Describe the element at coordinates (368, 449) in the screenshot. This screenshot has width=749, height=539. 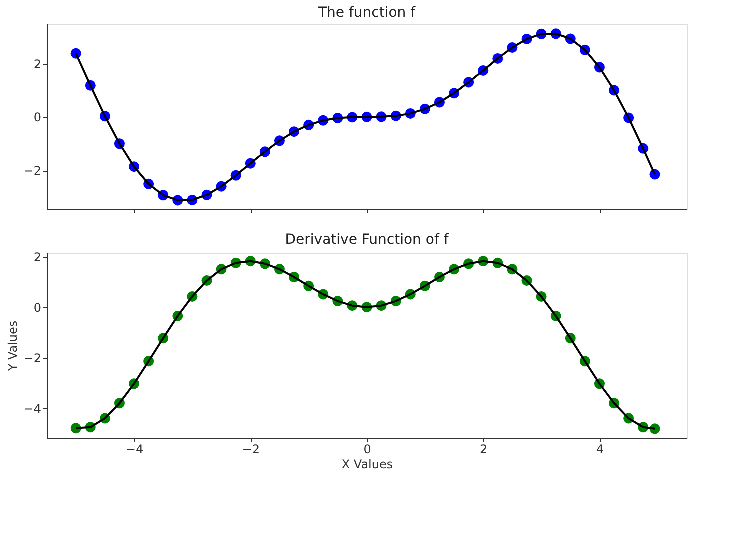
I see `x-tick-label: 0` at that location.